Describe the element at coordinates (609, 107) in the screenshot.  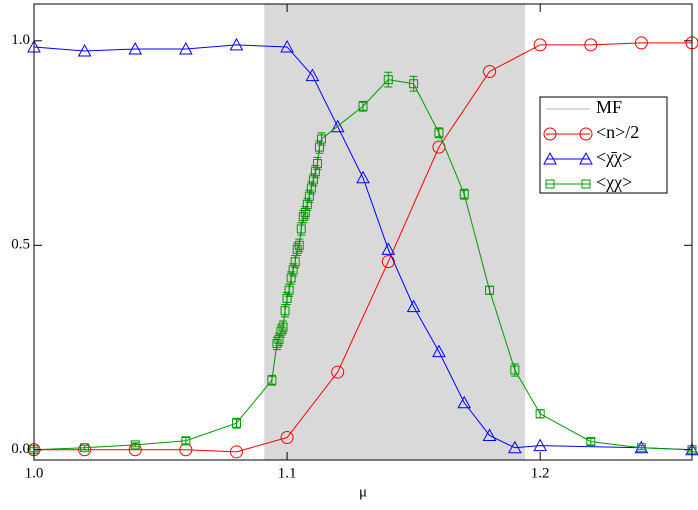
I see `legend-label: MF` at that location.